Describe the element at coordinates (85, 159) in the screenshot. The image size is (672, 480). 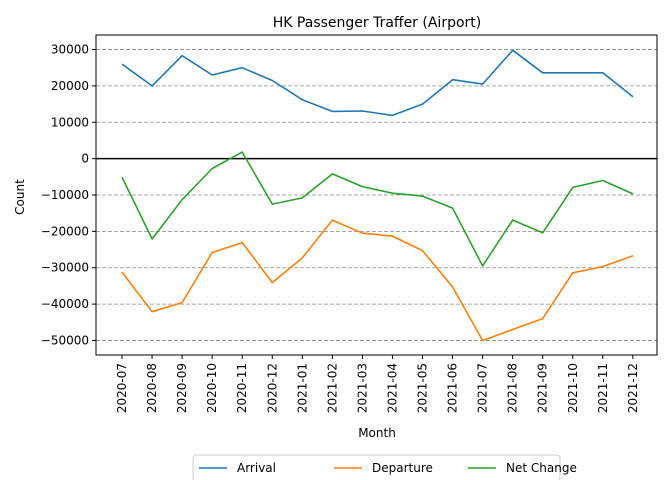
I see `y-tick-label: 0` at that location.